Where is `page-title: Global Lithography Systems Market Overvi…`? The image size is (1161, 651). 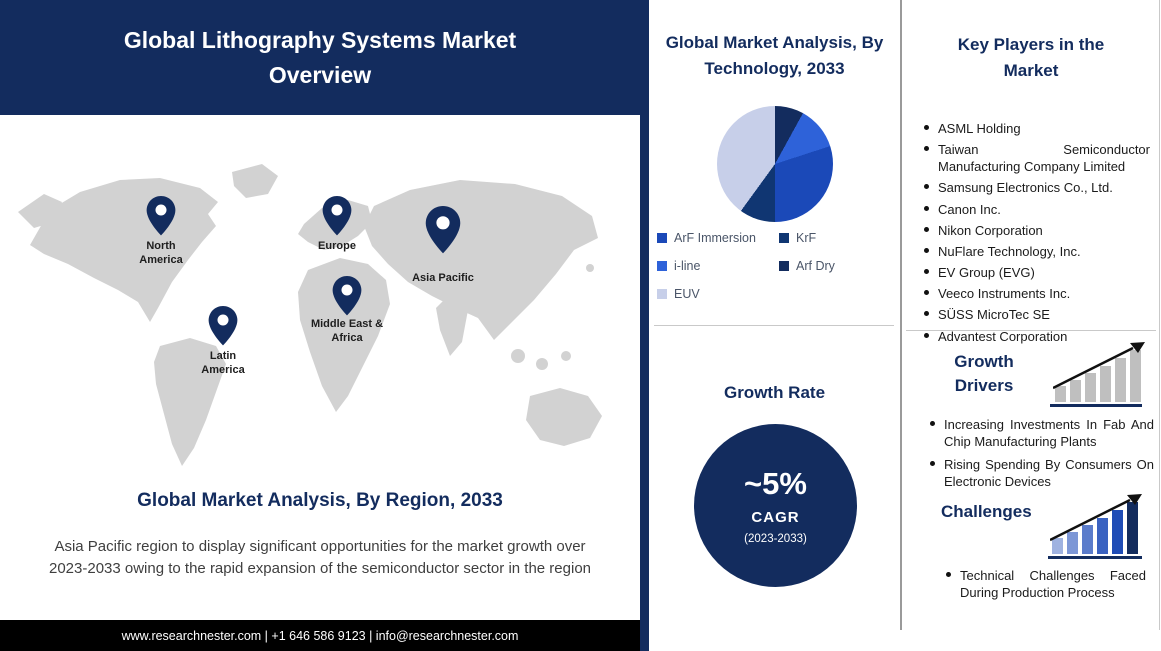
page-title: Global Lithography Systems Market Overvi… is located at coordinates (320, 57).